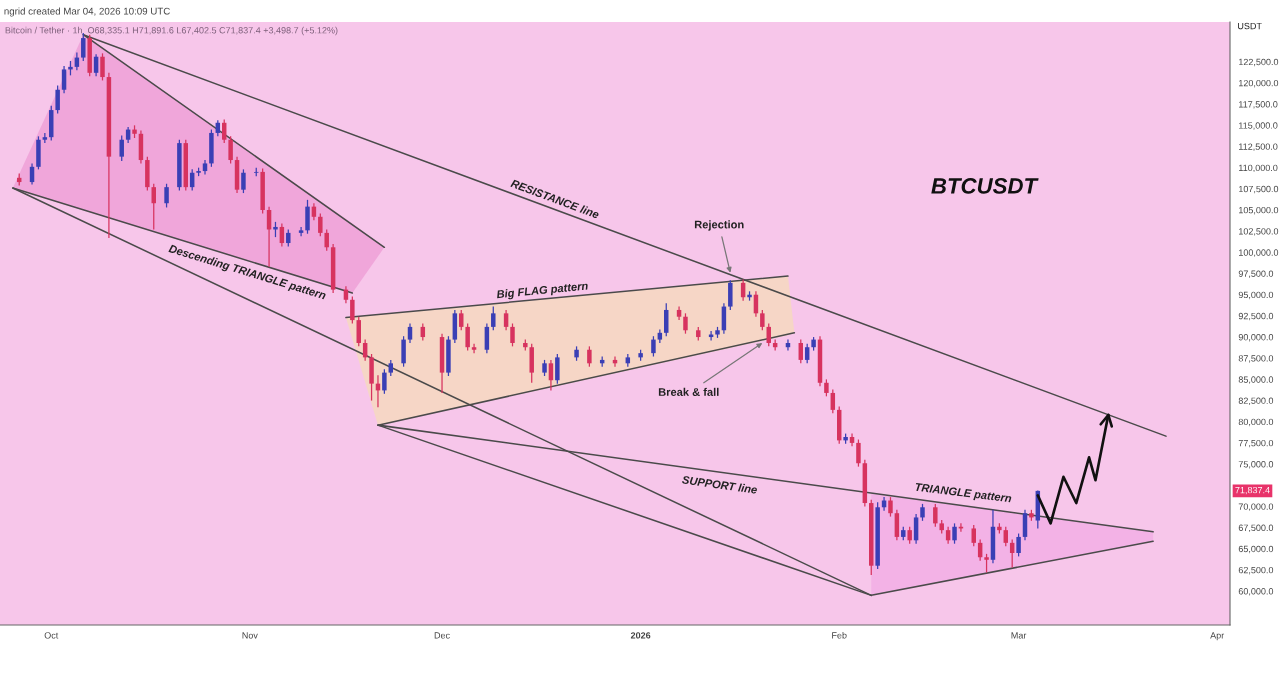  What do you see at coordinates (1259, 62) in the screenshot?
I see `y-tick-label: 122,500.0` at bounding box center [1259, 62].